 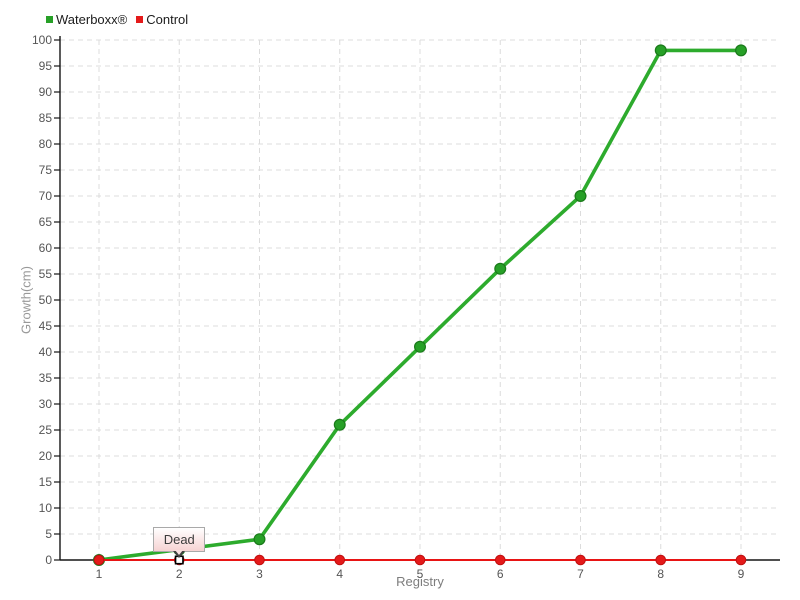 What do you see at coordinates (46, 326) in the screenshot?
I see `y-tick-label: 45` at bounding box center [46, 326].